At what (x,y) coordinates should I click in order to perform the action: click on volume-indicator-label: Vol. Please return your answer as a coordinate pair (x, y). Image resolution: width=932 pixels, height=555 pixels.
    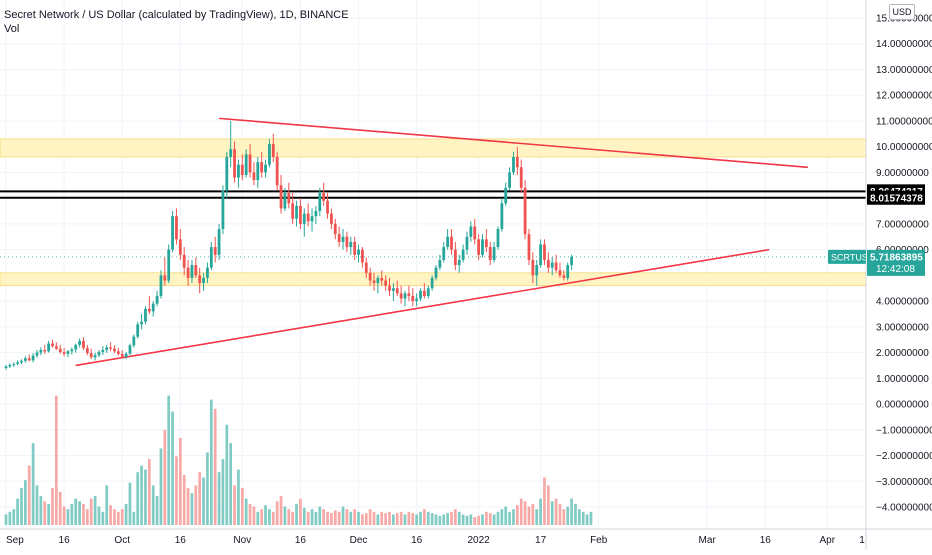
    Looking at the image, I should click on (12, 29).